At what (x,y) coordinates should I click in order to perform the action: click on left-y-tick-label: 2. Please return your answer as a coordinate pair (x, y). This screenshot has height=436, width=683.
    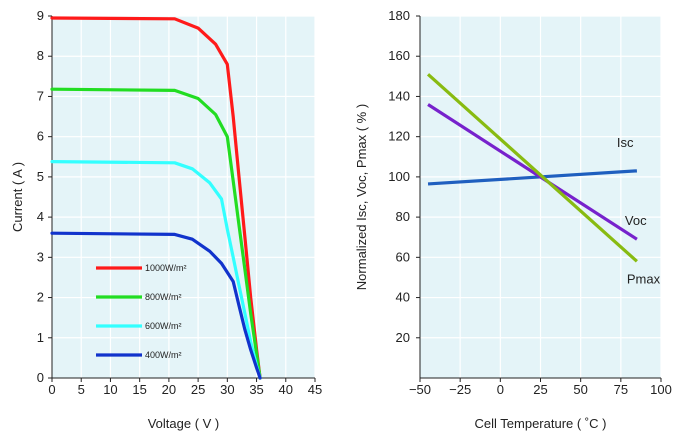
    Looking at the image, I should click on (40, 297).